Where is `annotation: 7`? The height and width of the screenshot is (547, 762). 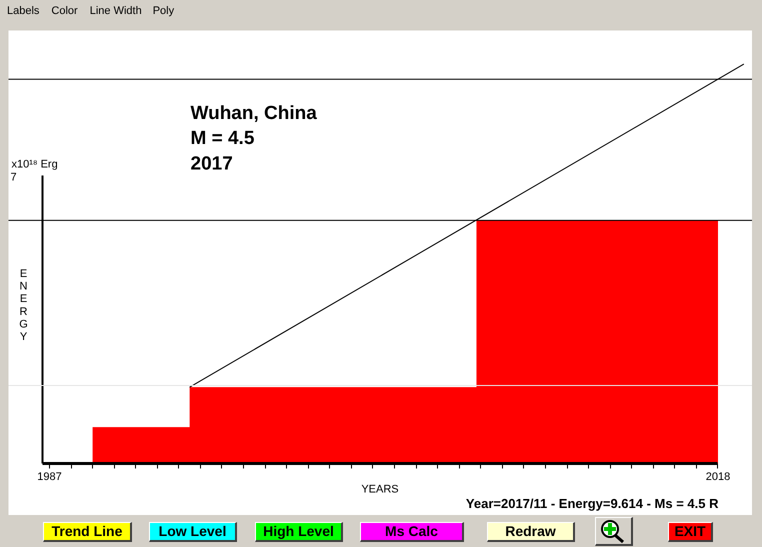 annotation: 7 is located at coordinates (13, 178).